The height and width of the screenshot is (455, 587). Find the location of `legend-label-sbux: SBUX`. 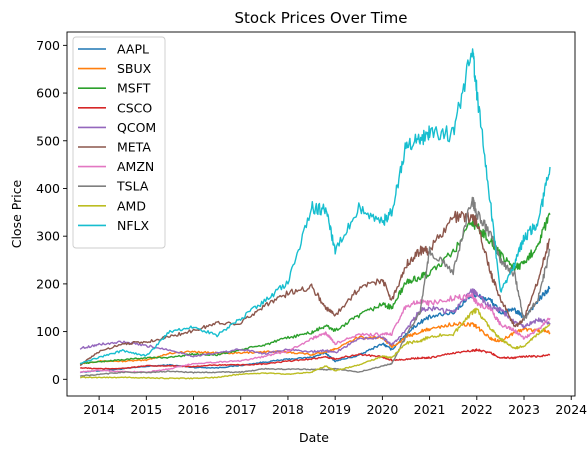

legend-label-sbux: SBUX is located at coordinates (134, 68).